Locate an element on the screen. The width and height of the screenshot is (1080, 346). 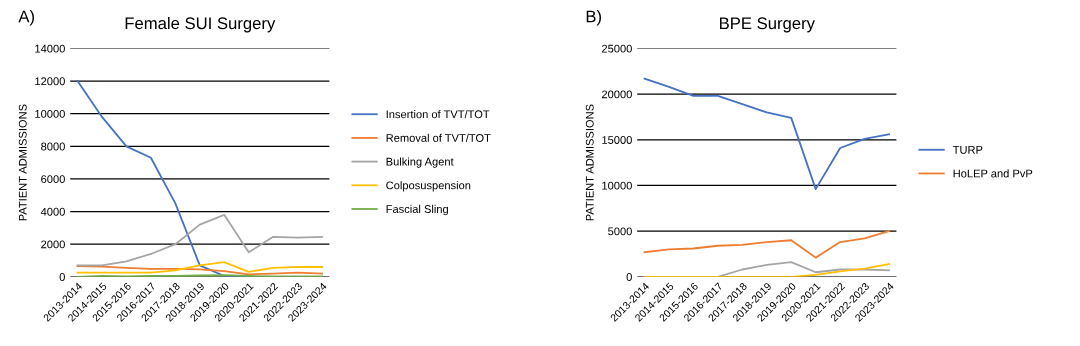
y-tick-label: 4000 is located at coordinates (52, 211).